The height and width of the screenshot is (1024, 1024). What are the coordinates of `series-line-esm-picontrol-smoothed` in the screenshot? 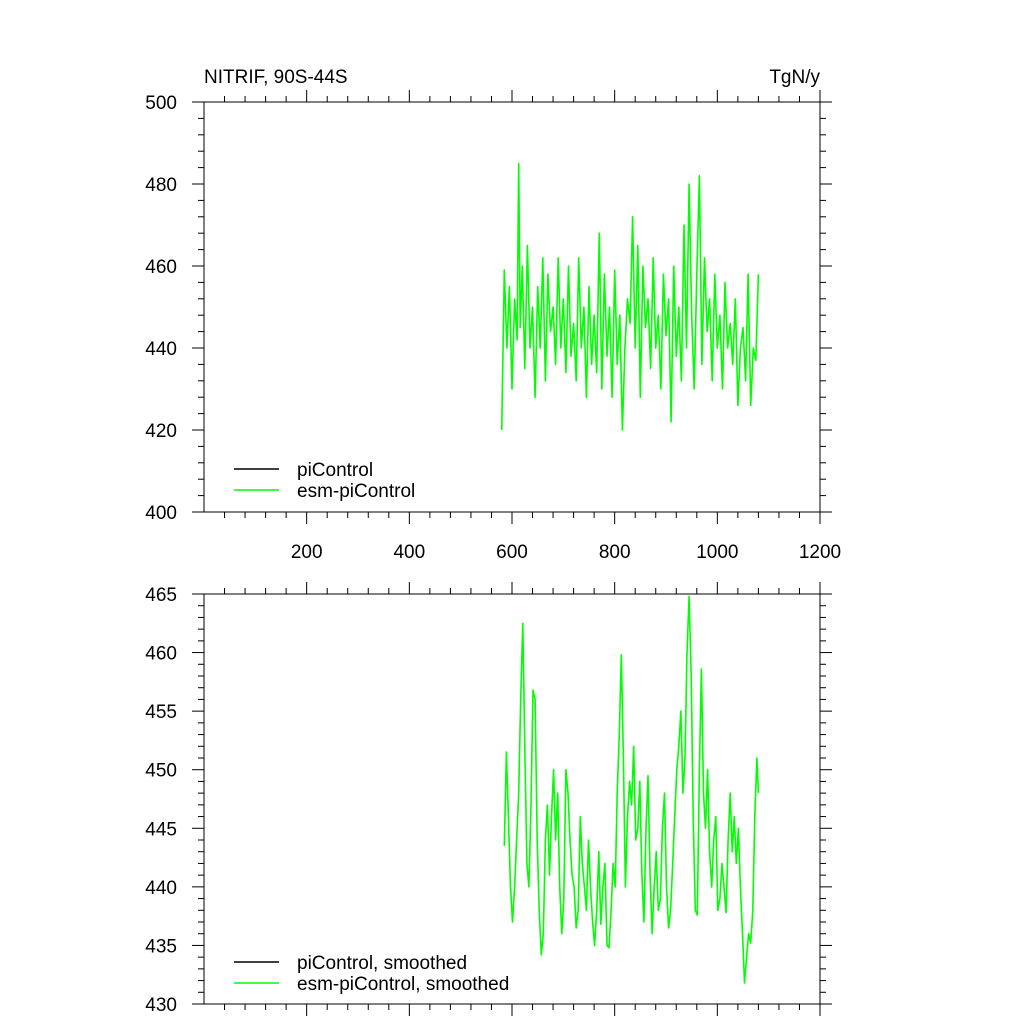 It's located at (631, 789).